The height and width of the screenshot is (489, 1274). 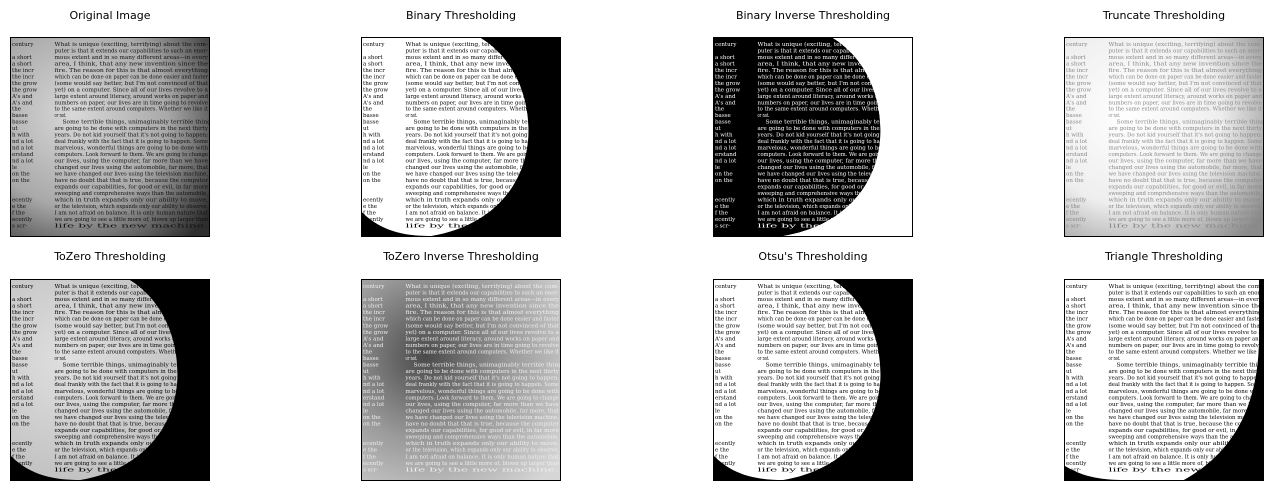 I want to click on panel-title: Original Image, so click(x=110, y=15).